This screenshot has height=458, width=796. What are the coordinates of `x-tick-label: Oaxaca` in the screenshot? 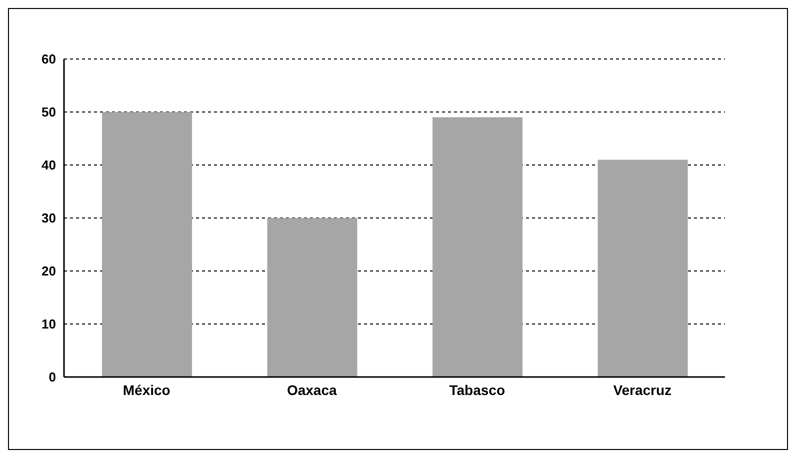 It's located at (311, 390).